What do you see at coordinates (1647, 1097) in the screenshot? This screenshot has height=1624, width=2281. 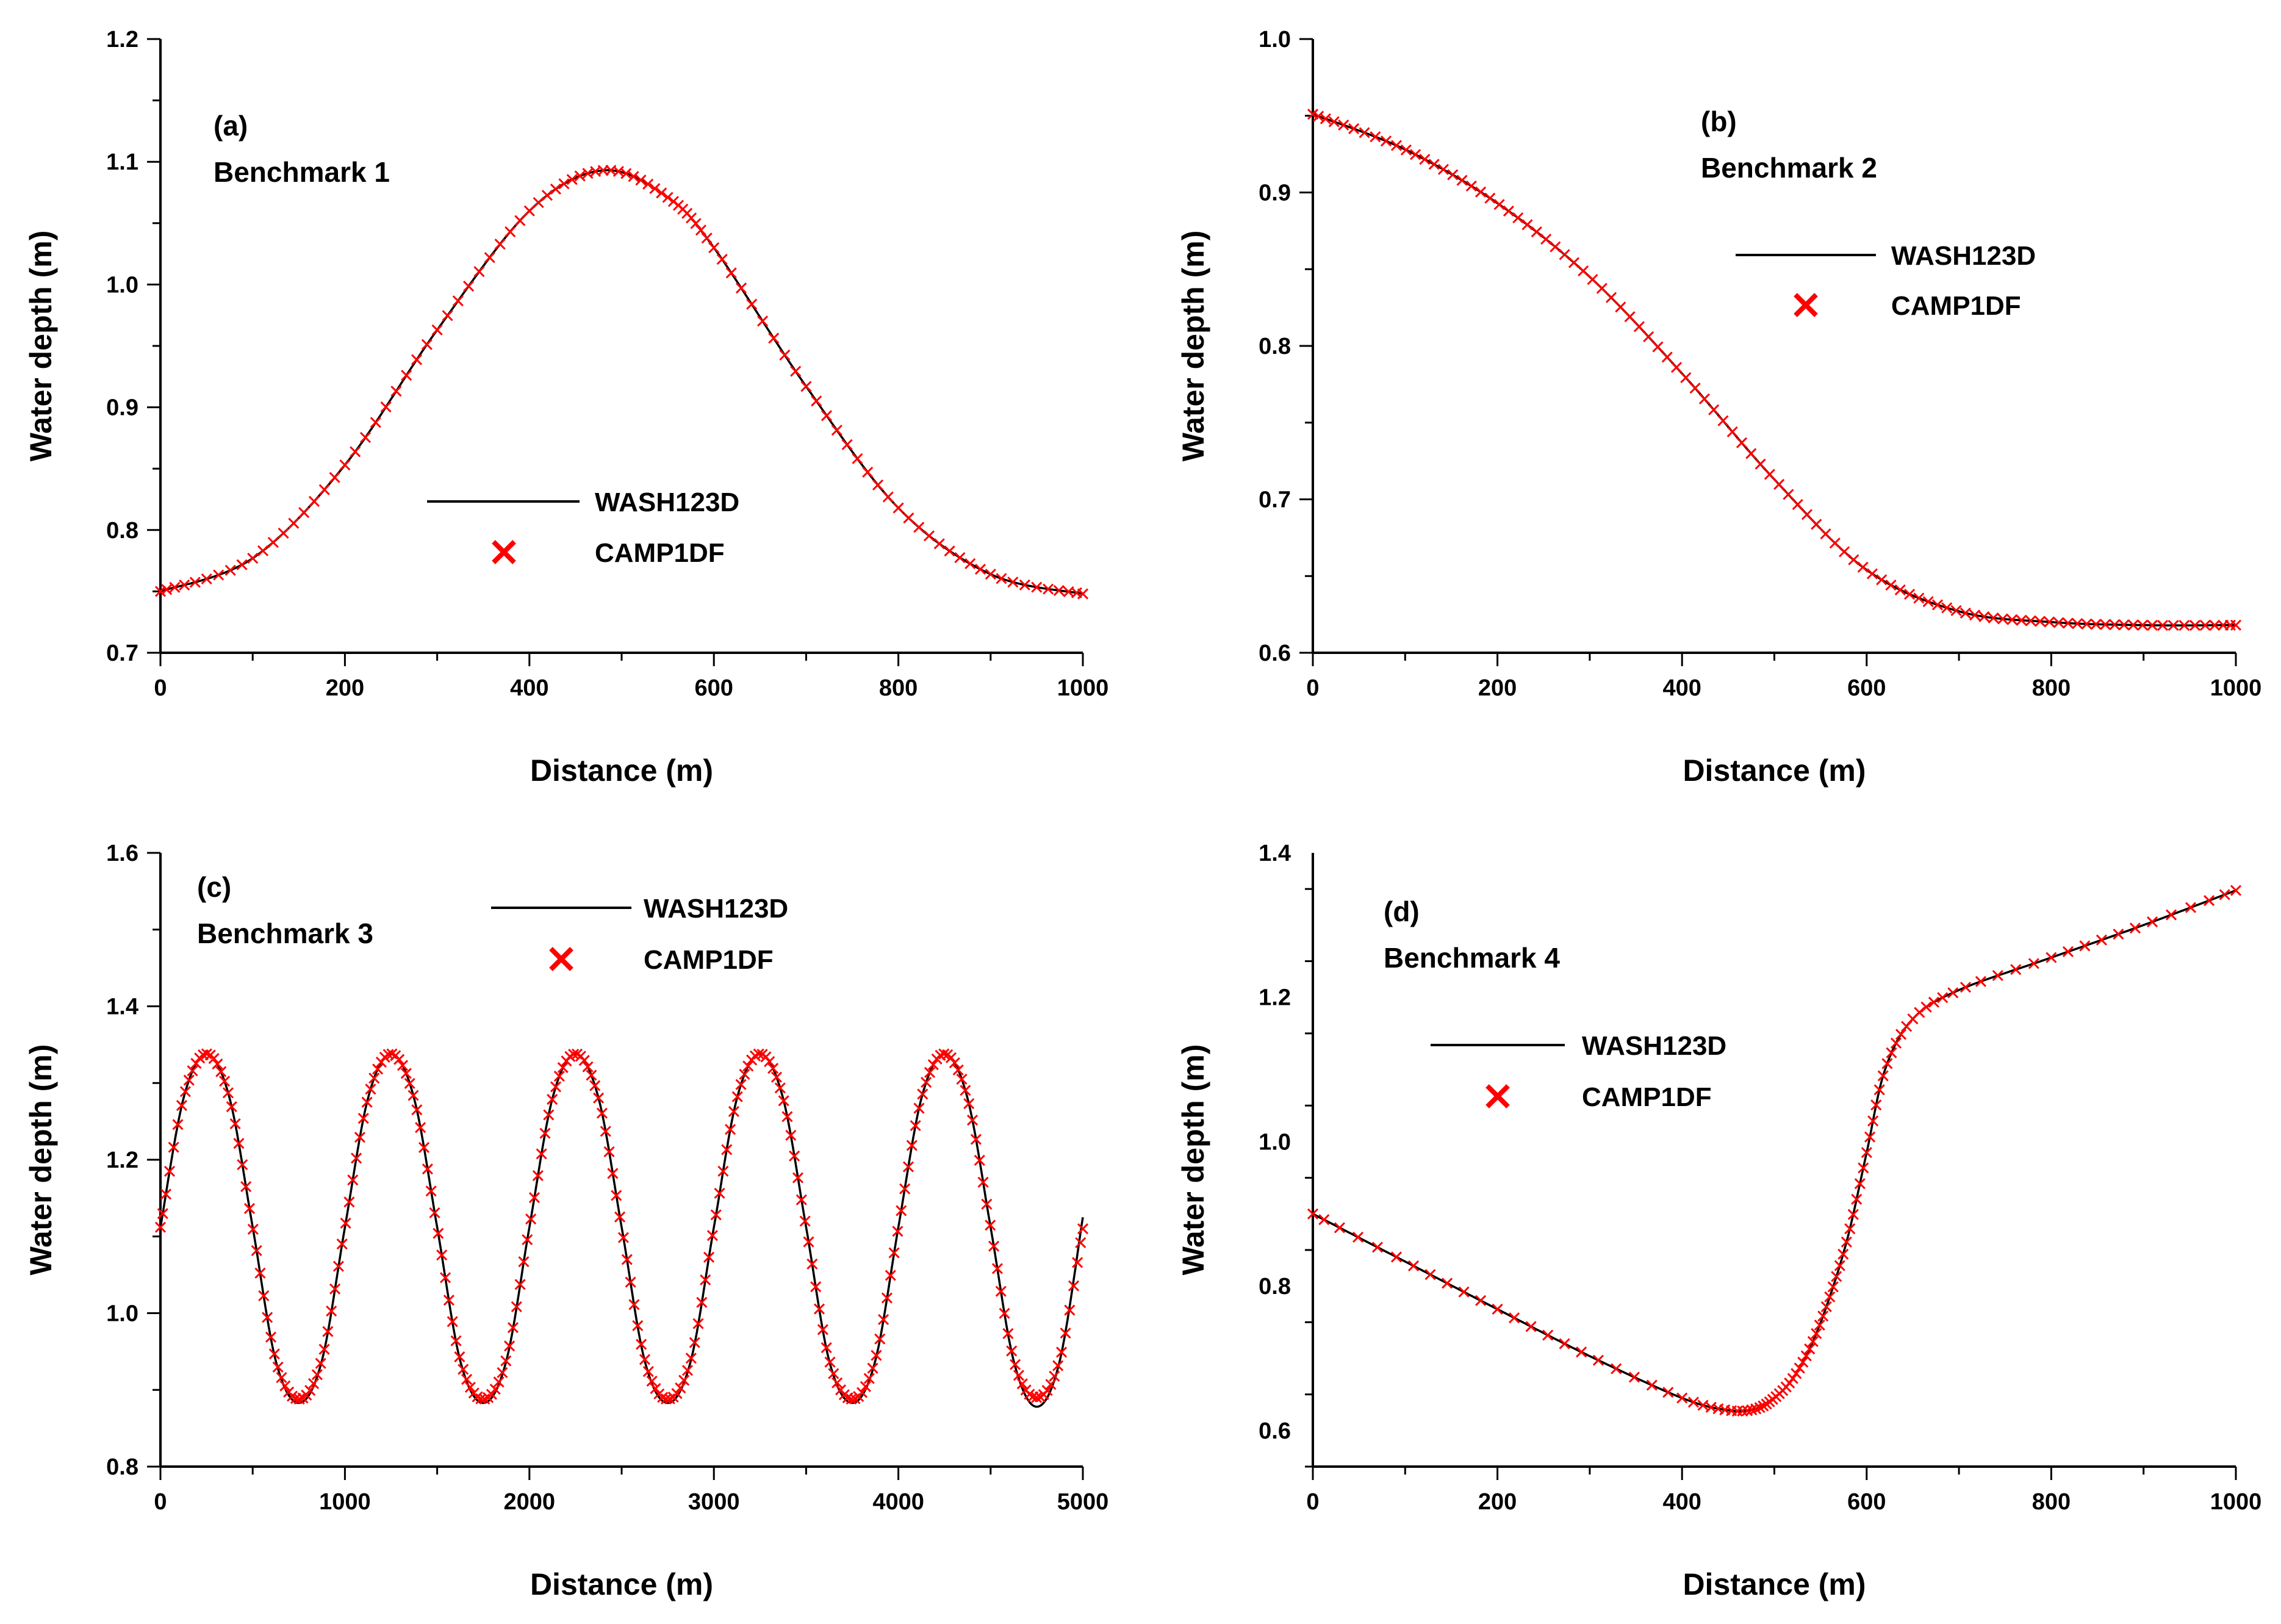 I see `legend-label-camp1df: CAMP1DF` at bounding box center [1647, 1097].